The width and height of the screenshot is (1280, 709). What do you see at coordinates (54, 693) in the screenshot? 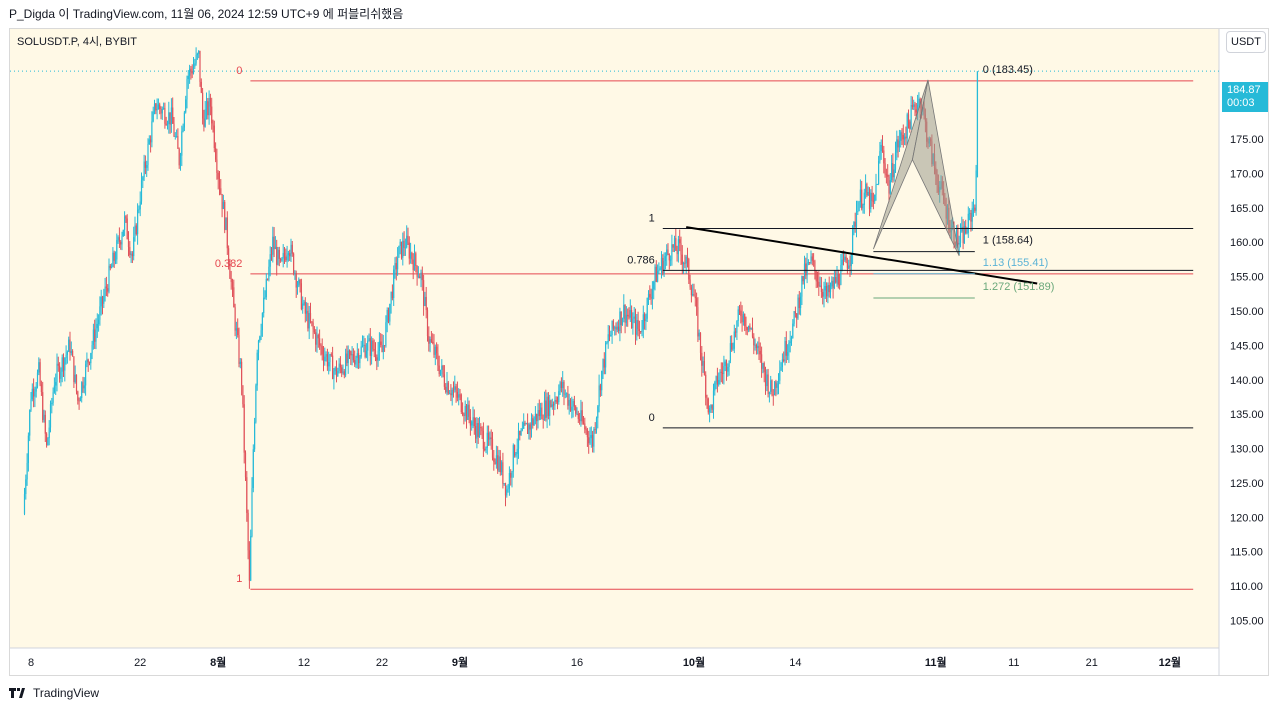
I see `footer: TradingView` at bounding box center [54, 693].